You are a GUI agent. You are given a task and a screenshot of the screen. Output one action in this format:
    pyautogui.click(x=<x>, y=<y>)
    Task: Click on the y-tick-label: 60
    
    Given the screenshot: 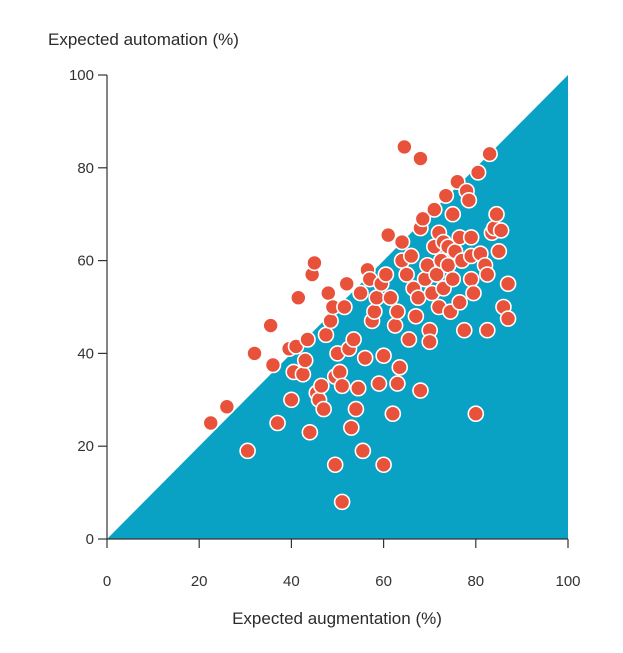 What is the action you would take?
    pyautogui.click(x=85, y=261)
    